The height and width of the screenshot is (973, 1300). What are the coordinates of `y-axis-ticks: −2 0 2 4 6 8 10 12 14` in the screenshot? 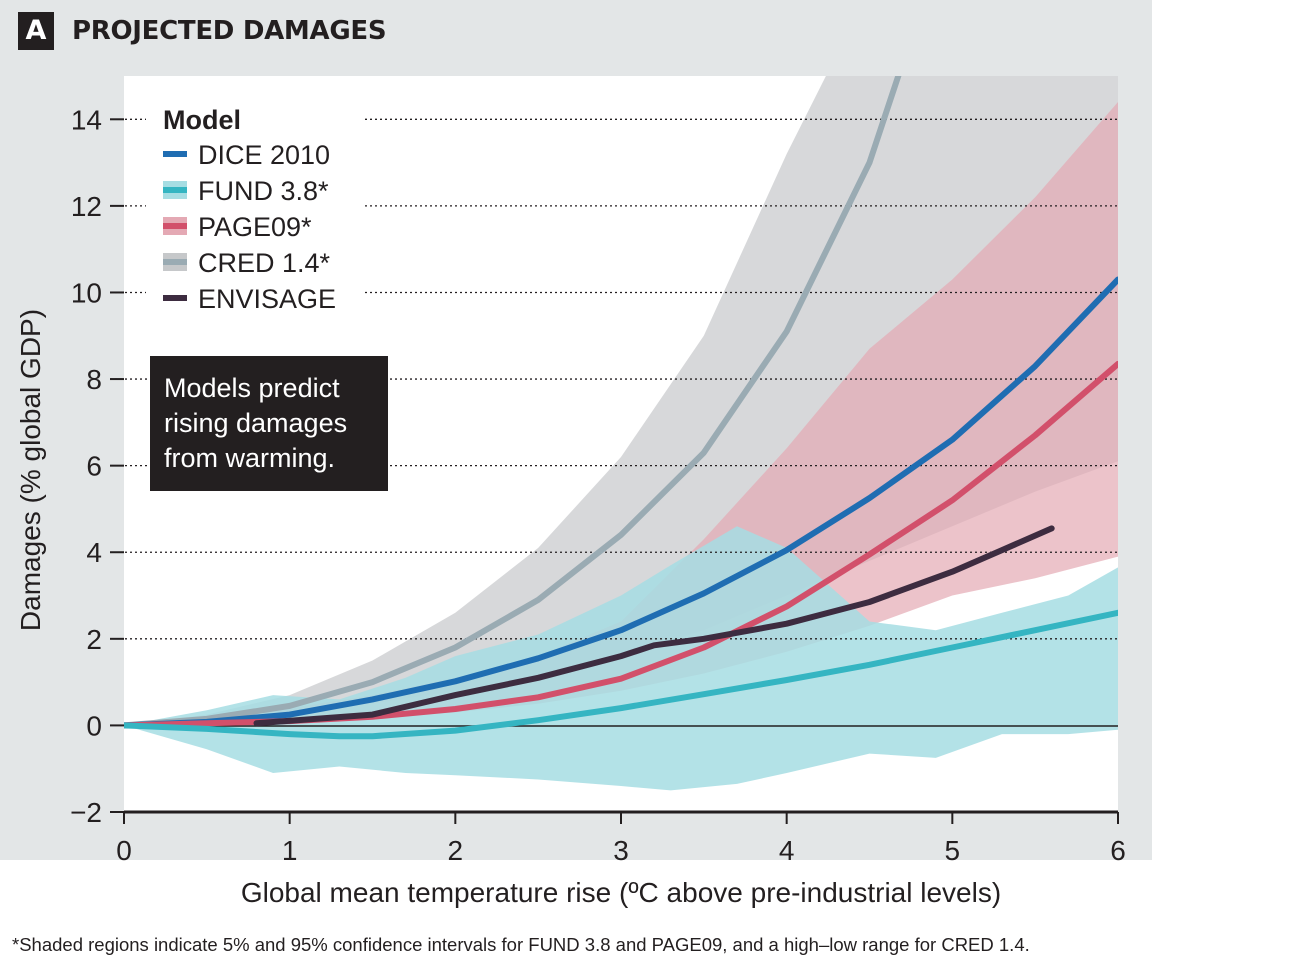 It's located at (97, 466).